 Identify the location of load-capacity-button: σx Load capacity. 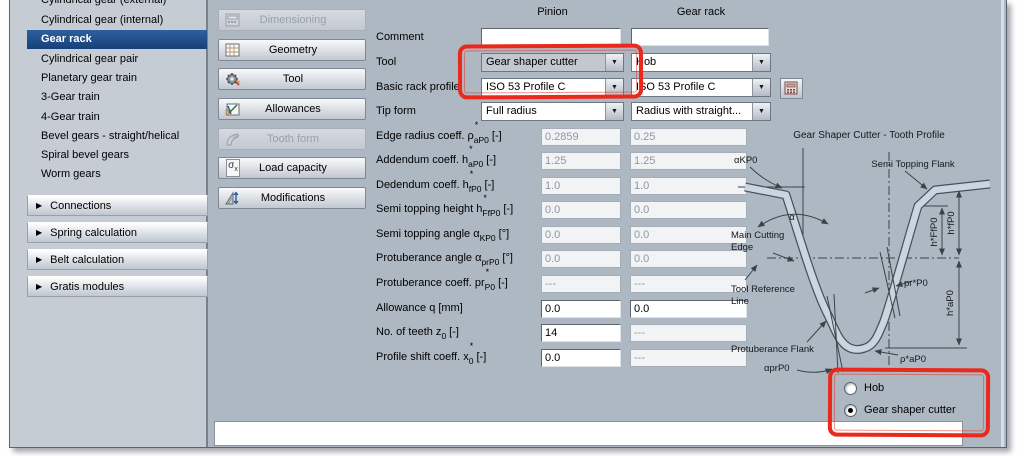
(292, 168).